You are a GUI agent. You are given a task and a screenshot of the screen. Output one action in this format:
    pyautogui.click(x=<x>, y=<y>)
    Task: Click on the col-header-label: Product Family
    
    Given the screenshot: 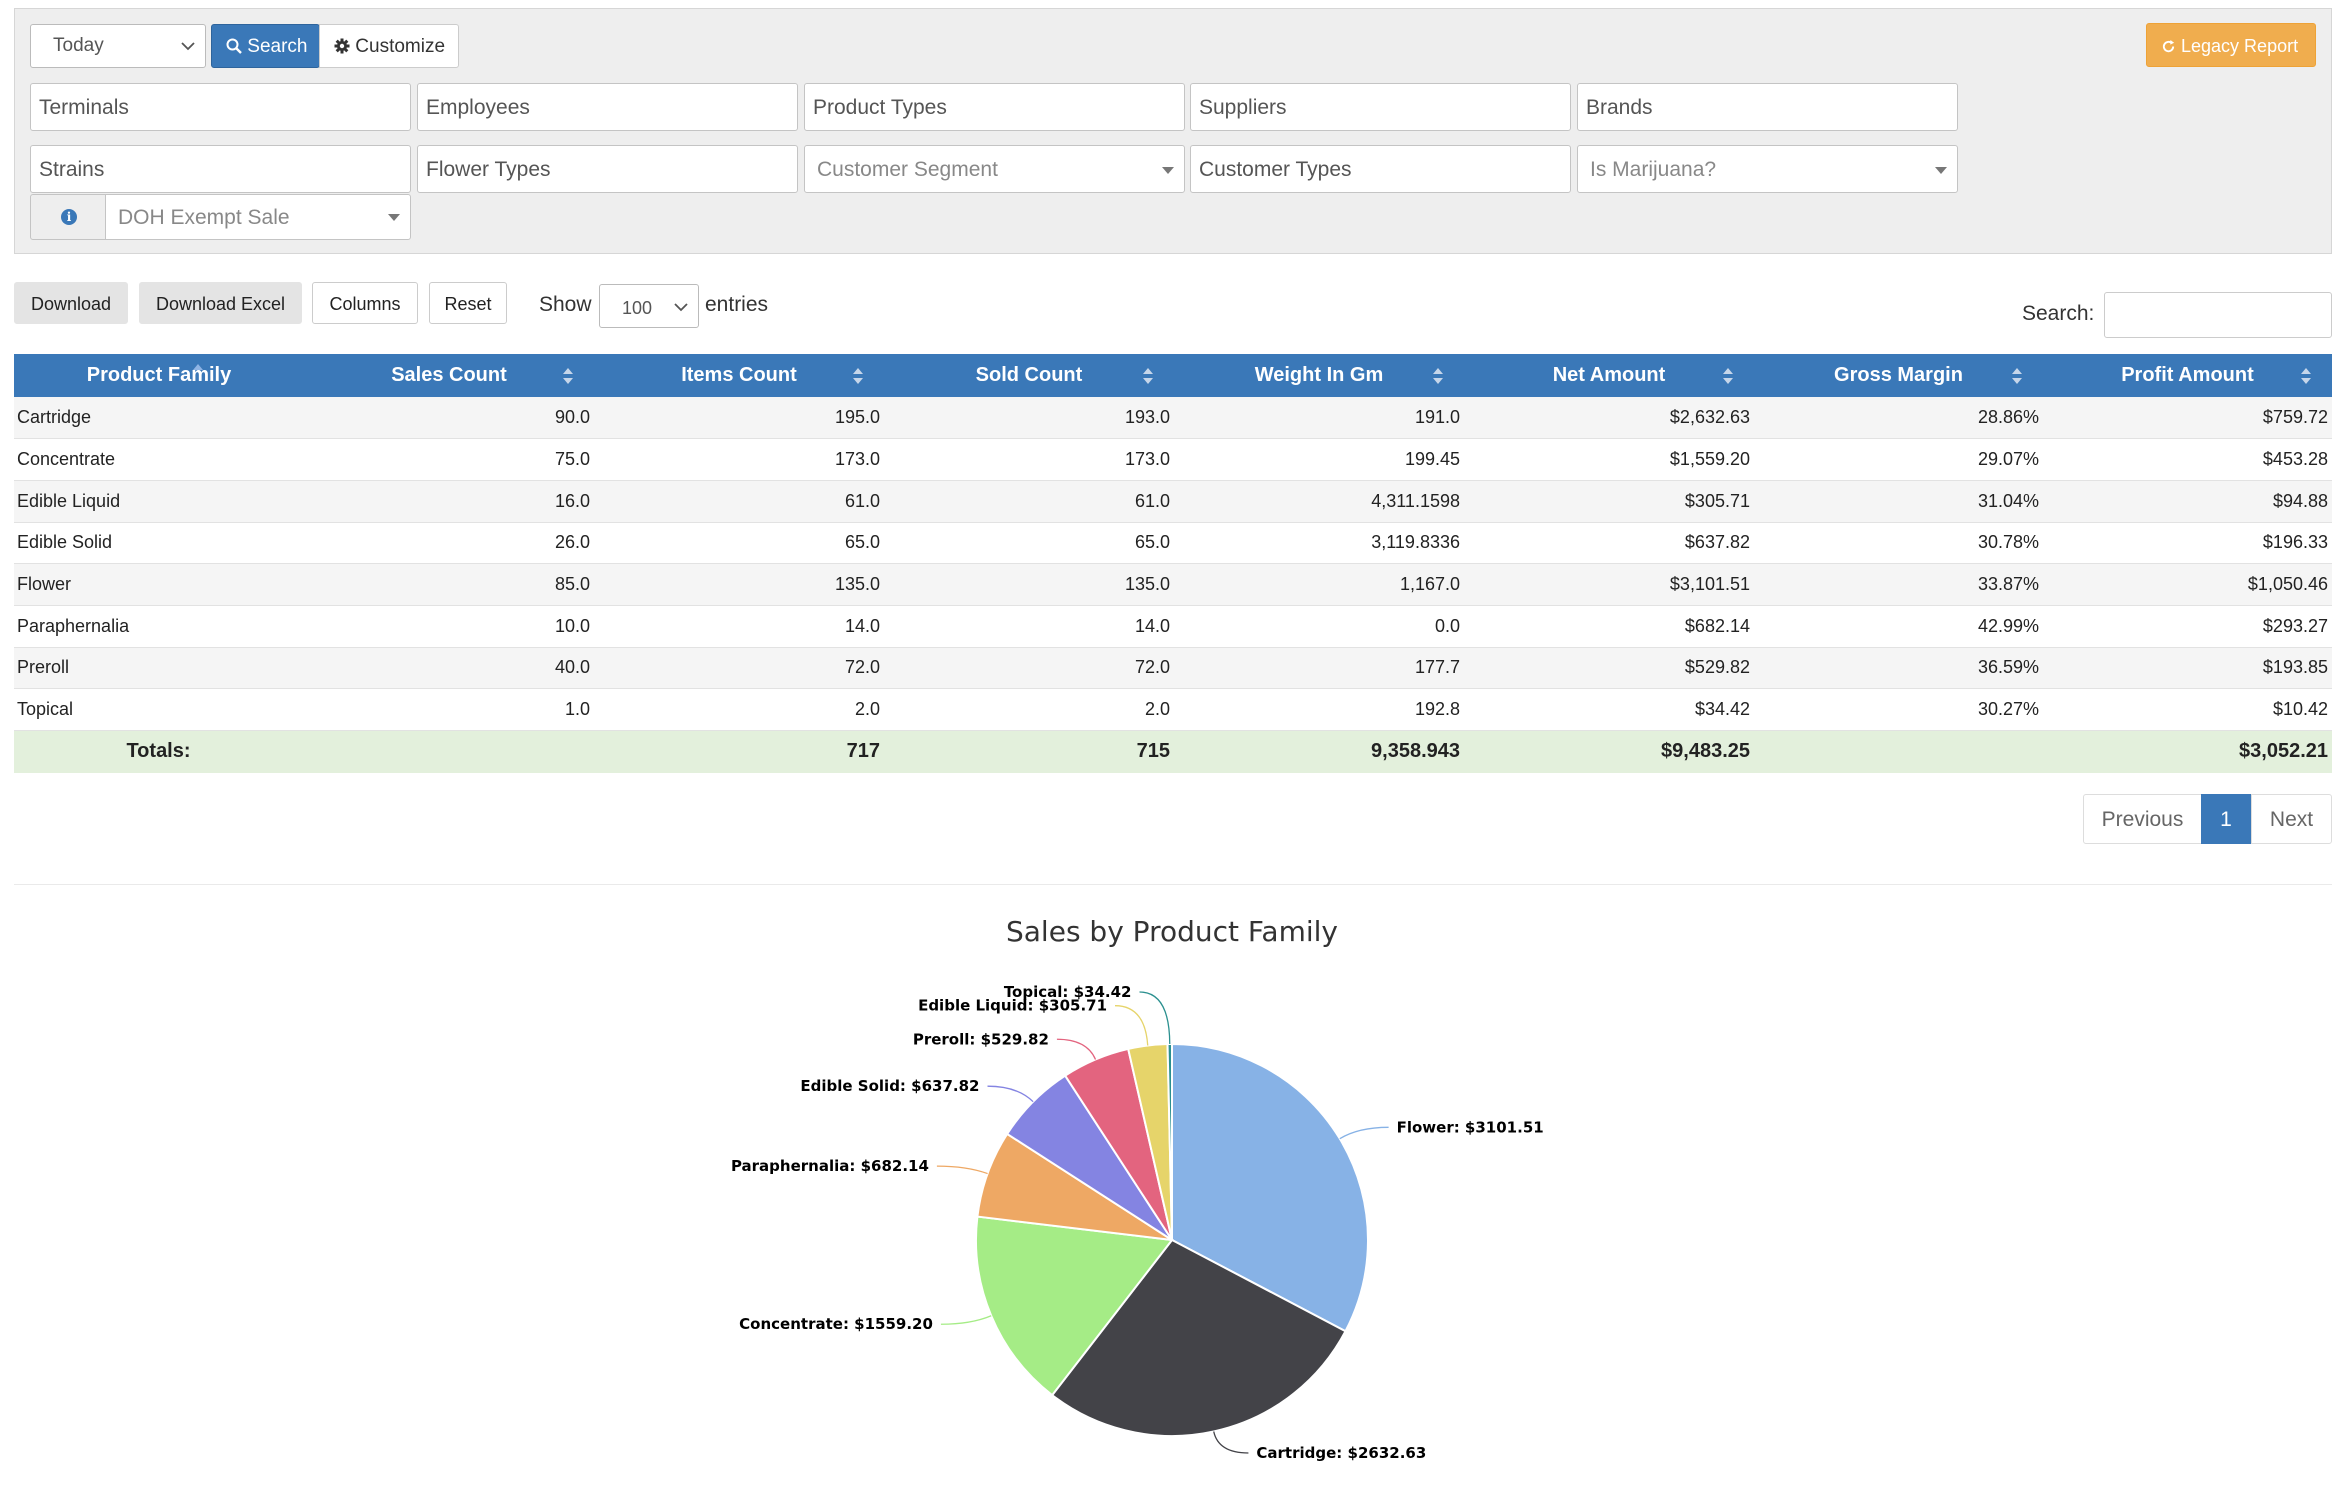 What is the action you would take?
    pyautogui.click(x=159, y=375)
    